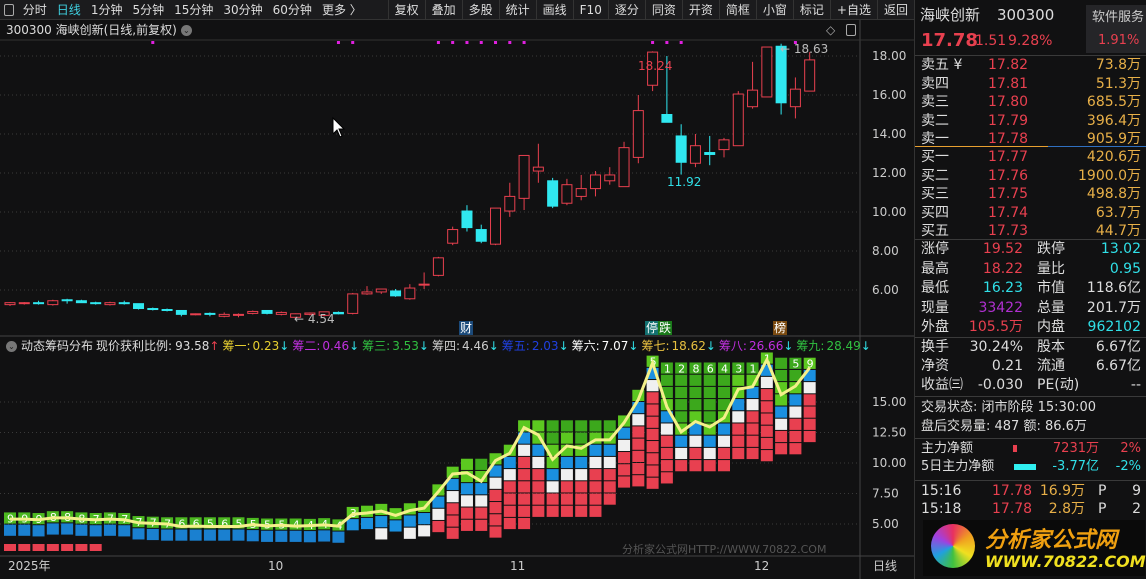 This screenshot has height=579, width=1146. Describe the element at coordinates (889, 402) in the screenshot. I see `lower-tick: 15.00` at that location.